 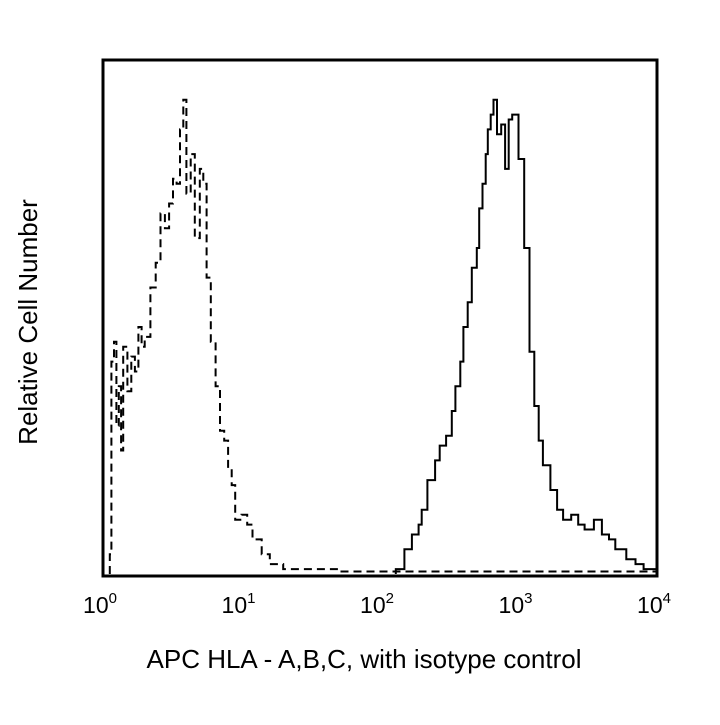 I want to click on x-tick-label: 10⁴, so click(x=654, y=604).